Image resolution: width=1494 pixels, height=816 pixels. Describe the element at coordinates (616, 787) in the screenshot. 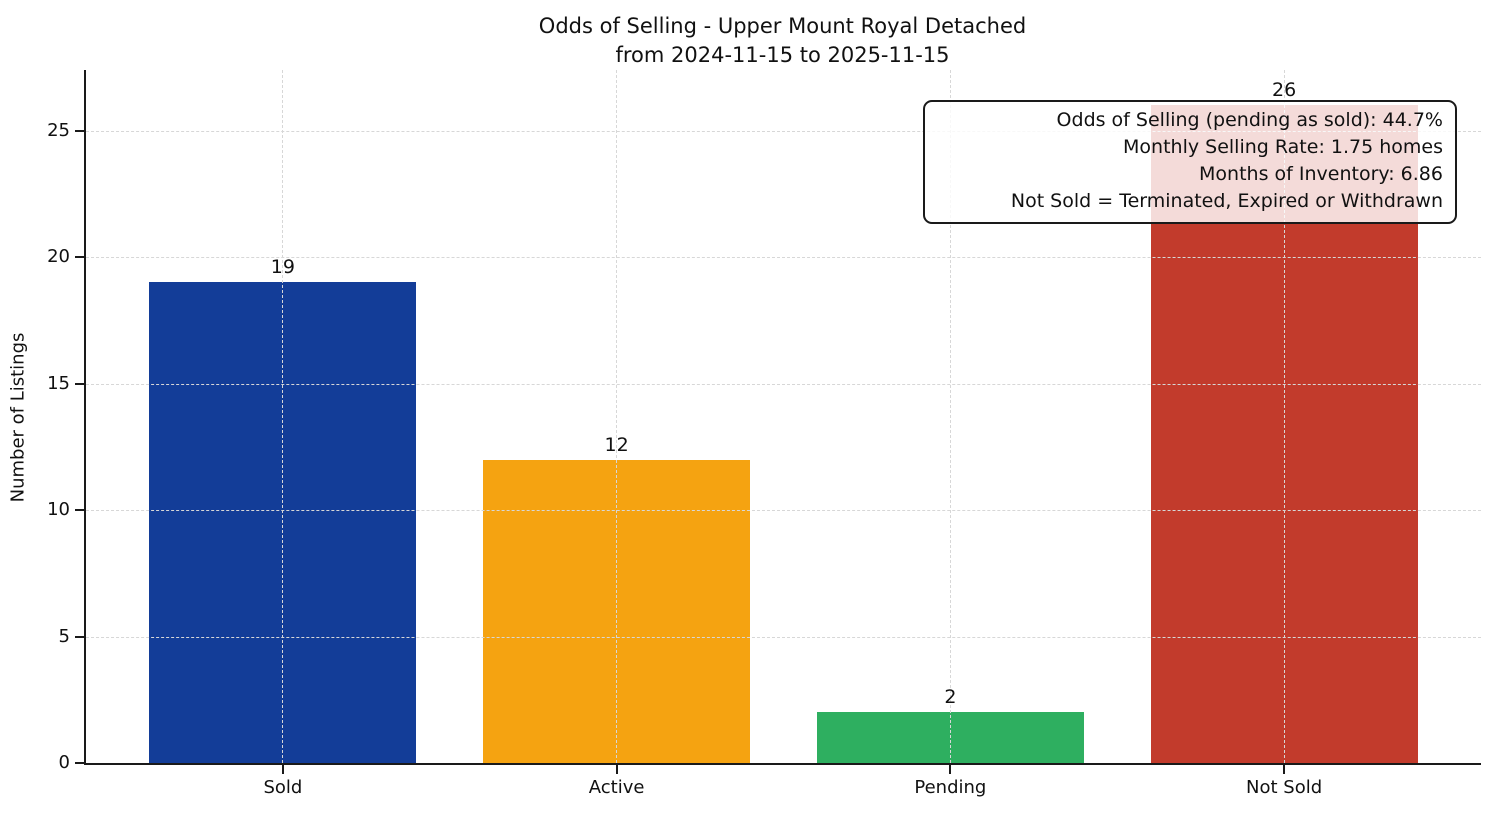

I see `x-tick-label: Active` at that location.